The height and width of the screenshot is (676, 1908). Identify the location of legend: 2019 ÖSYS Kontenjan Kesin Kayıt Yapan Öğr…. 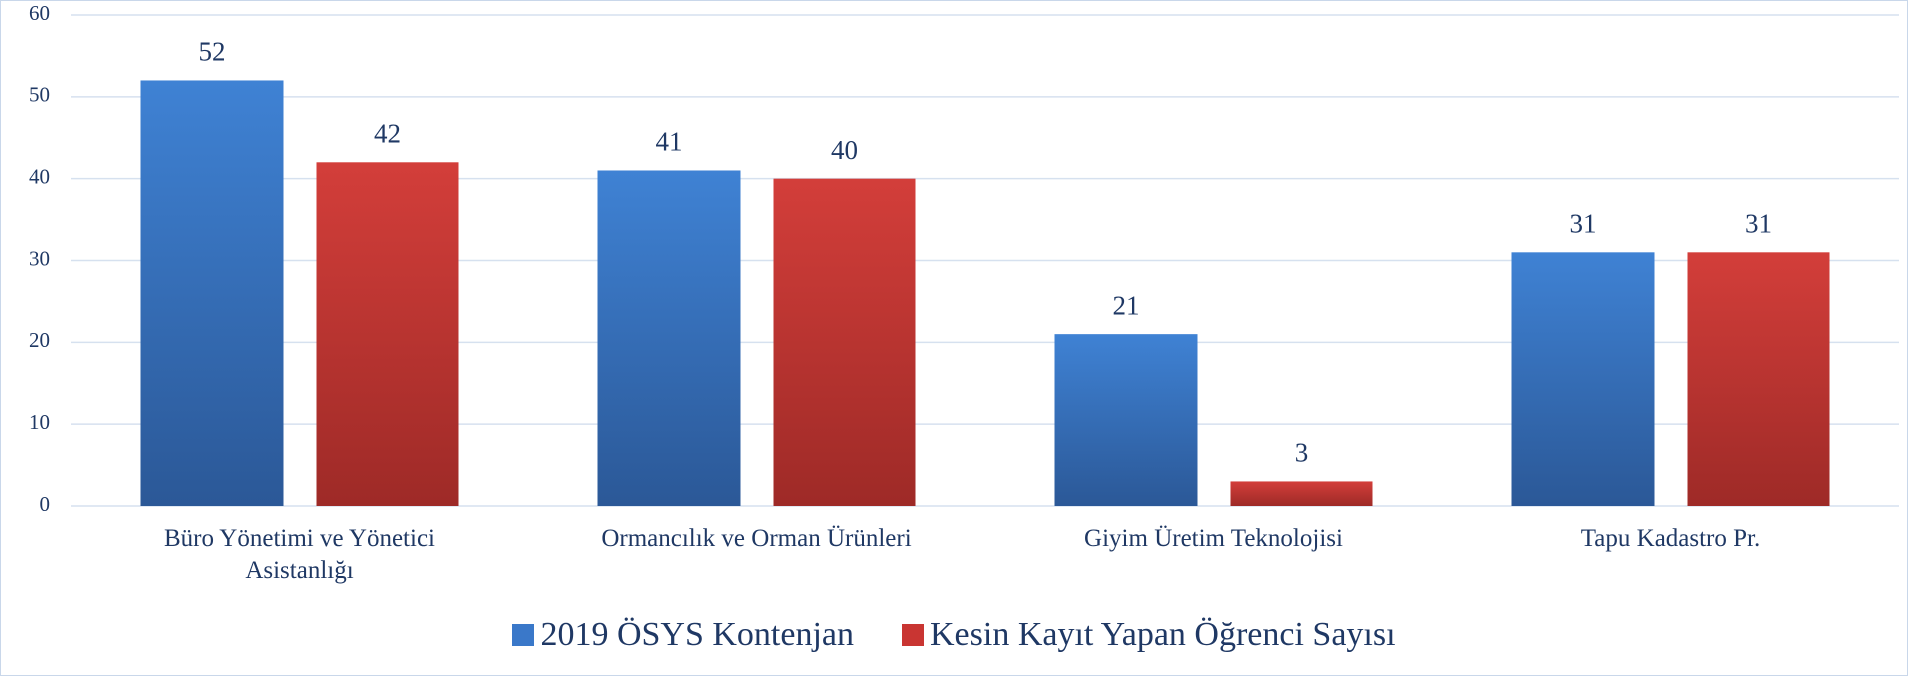
(954, 635).